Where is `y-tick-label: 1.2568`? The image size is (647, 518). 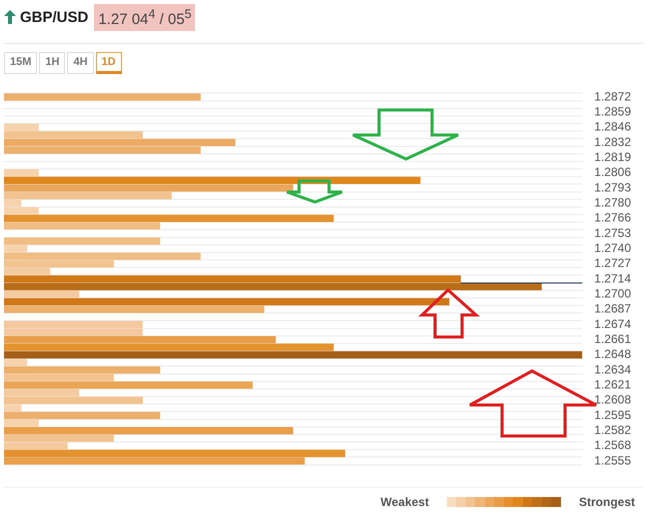
y-tick-label: 1.2568 is located at coordinates (613, 445).